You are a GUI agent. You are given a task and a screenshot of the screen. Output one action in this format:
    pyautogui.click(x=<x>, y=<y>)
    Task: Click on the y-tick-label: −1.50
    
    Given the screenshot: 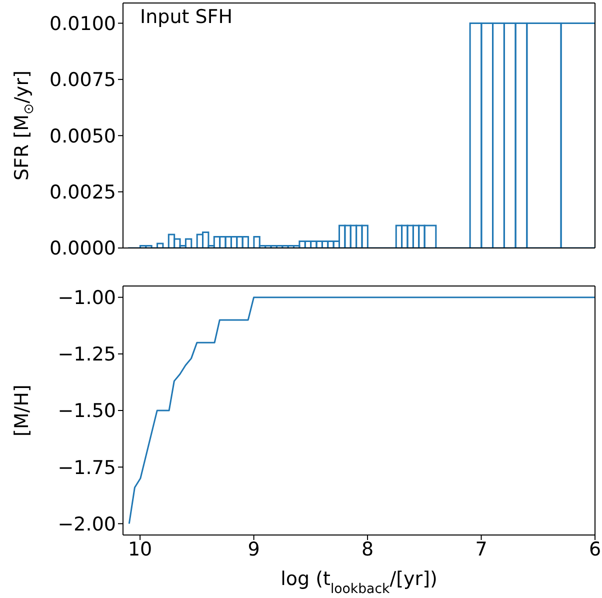 What is the action you would take?
    pyautogui.click(x=87, y=411)
    